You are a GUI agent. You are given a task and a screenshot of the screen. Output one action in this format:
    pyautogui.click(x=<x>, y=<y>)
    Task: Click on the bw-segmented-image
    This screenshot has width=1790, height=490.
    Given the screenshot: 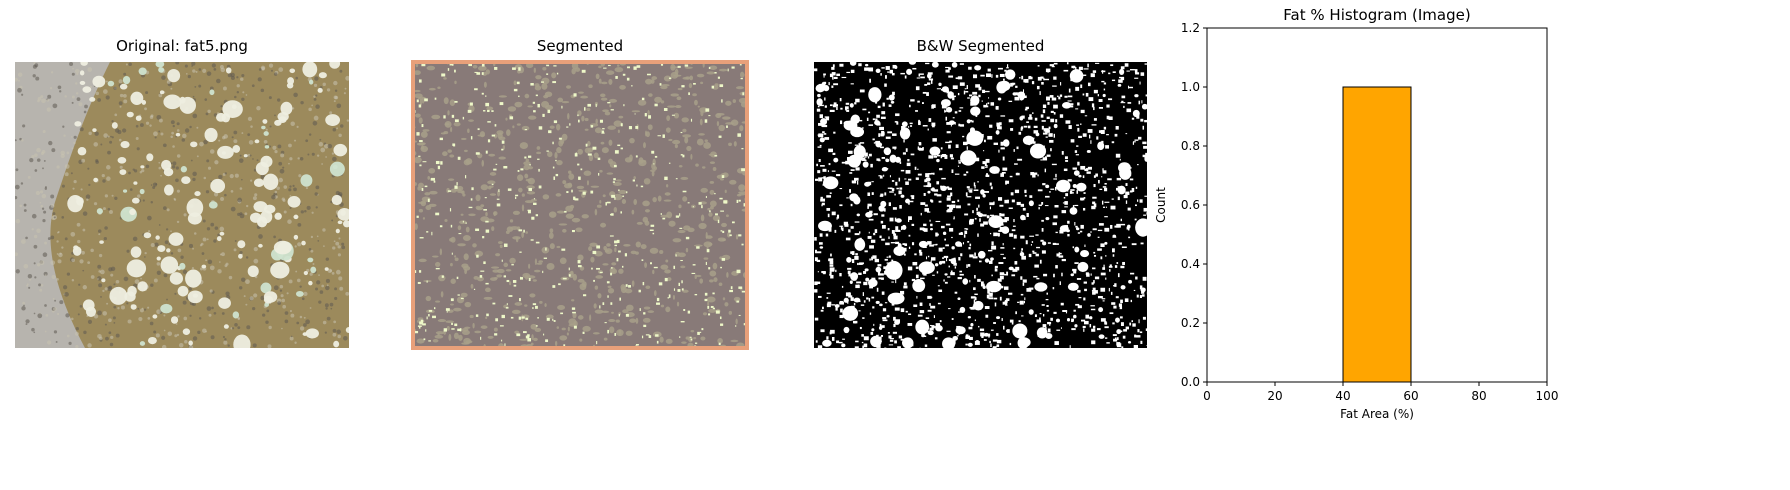 What is the action you would take?
    pyautogui.click(x=980, y=205)
    